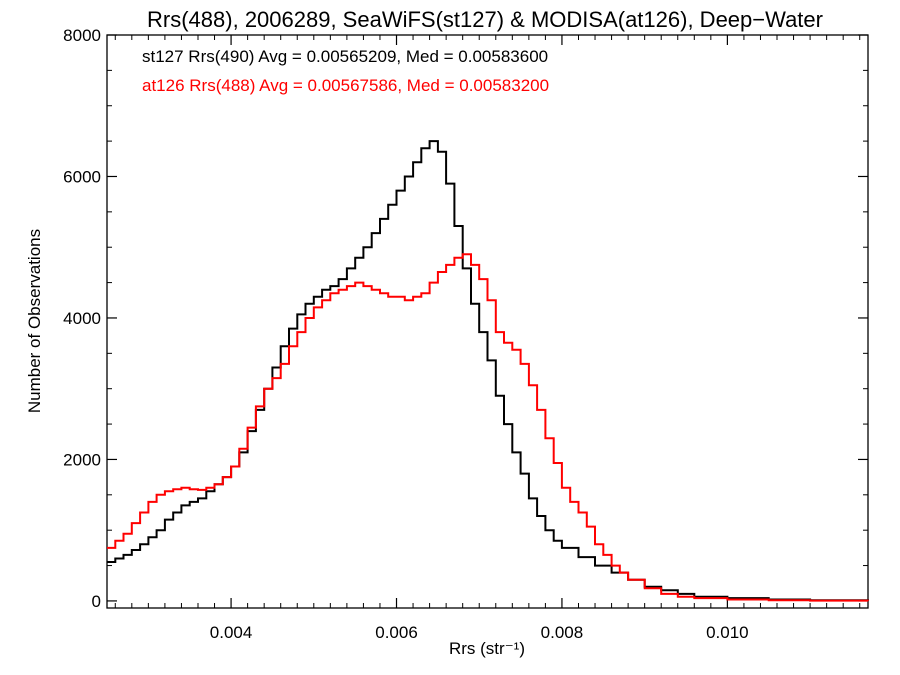  Describe the element at coordinates (82, 318) in the screenshot. I see `y-tick-label: 4000` at that location.